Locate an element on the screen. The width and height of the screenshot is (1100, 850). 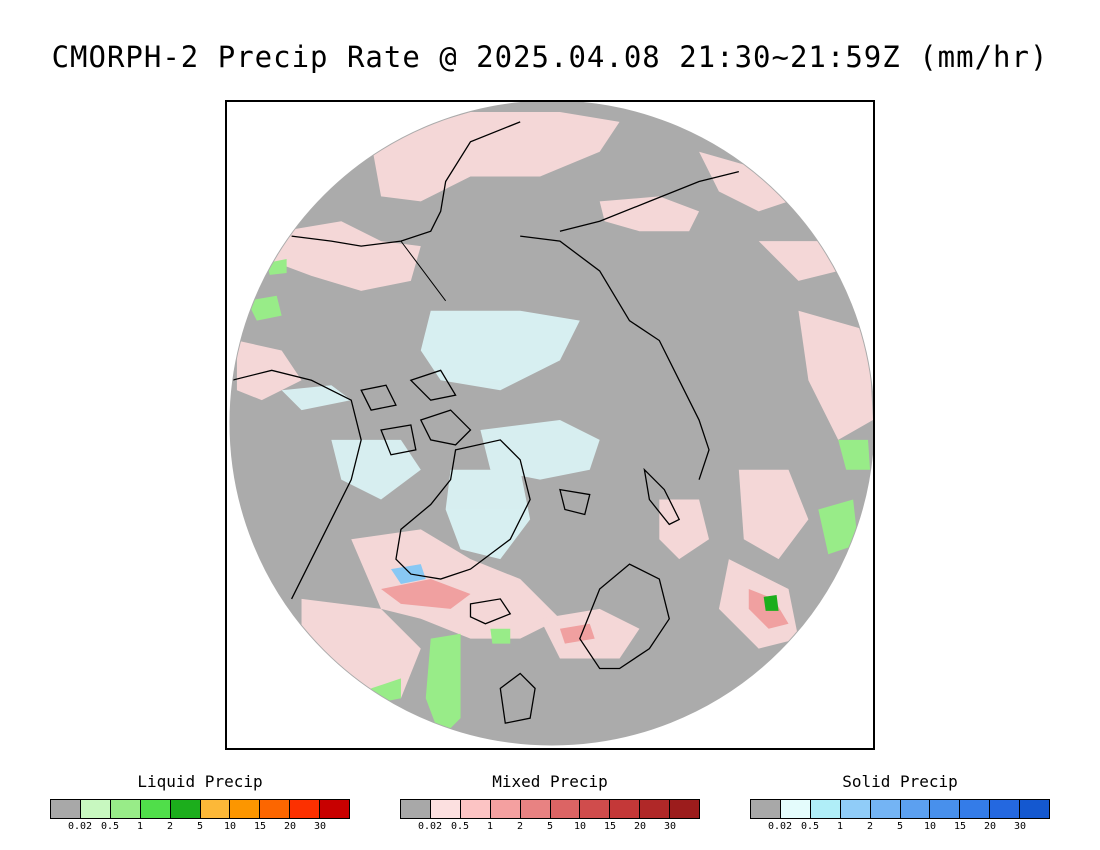
solid-precip-areas is located at coordinates (440, 435).